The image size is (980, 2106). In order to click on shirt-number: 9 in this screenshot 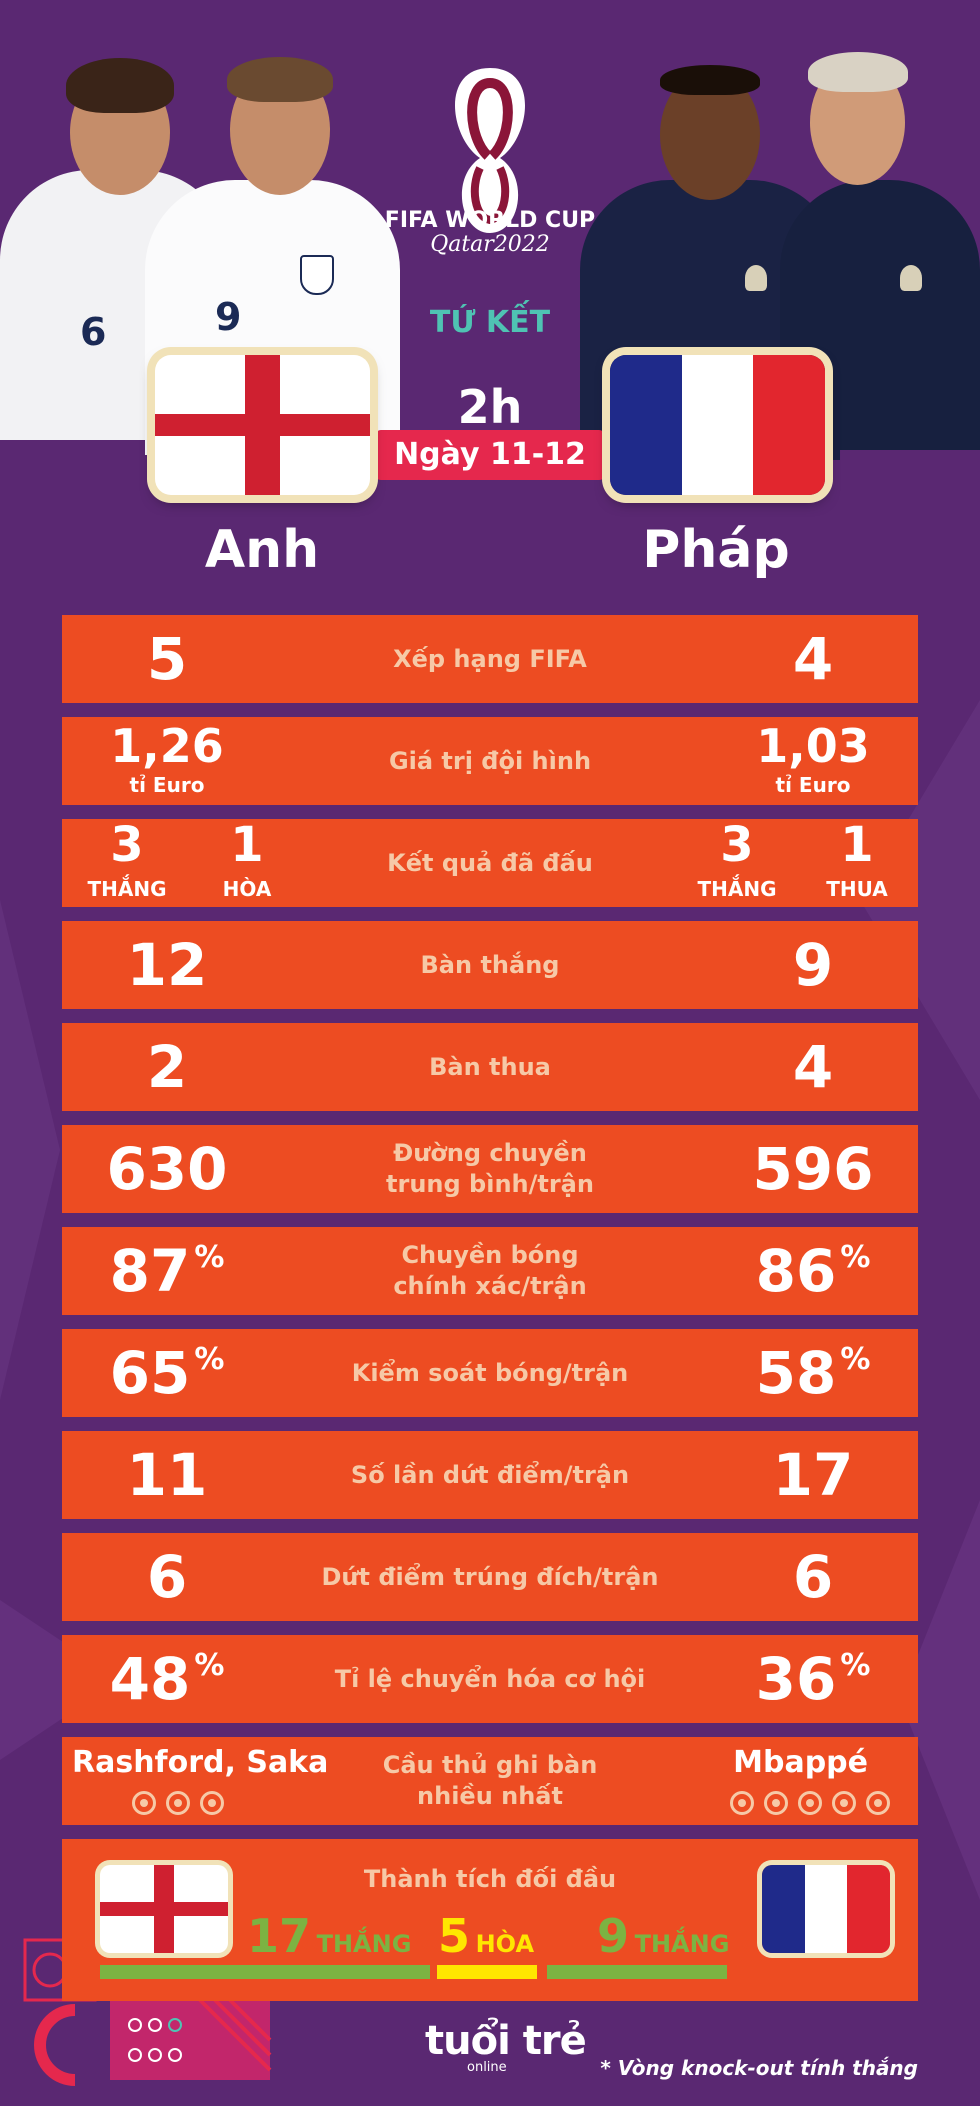, I will do `click(228, 317)`.